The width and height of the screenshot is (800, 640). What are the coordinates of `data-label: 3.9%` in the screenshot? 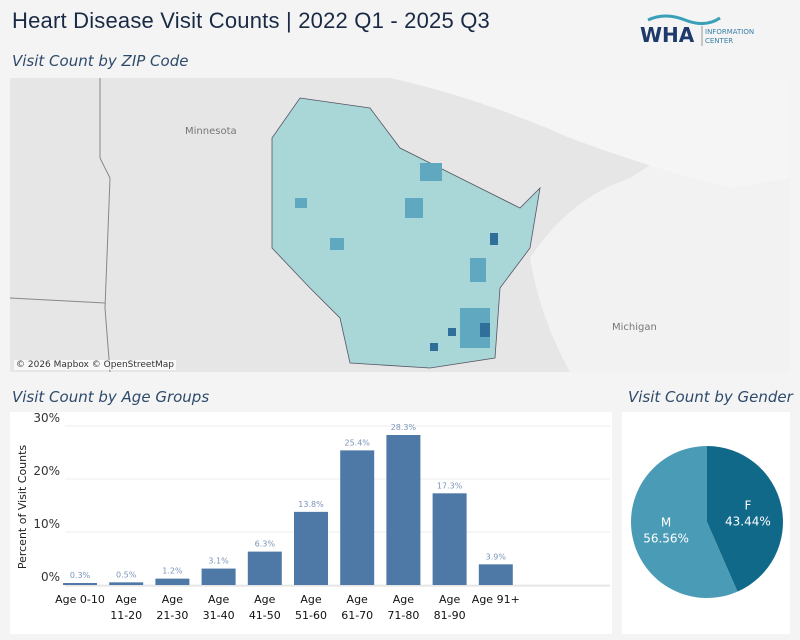 It's located at (496, 556).